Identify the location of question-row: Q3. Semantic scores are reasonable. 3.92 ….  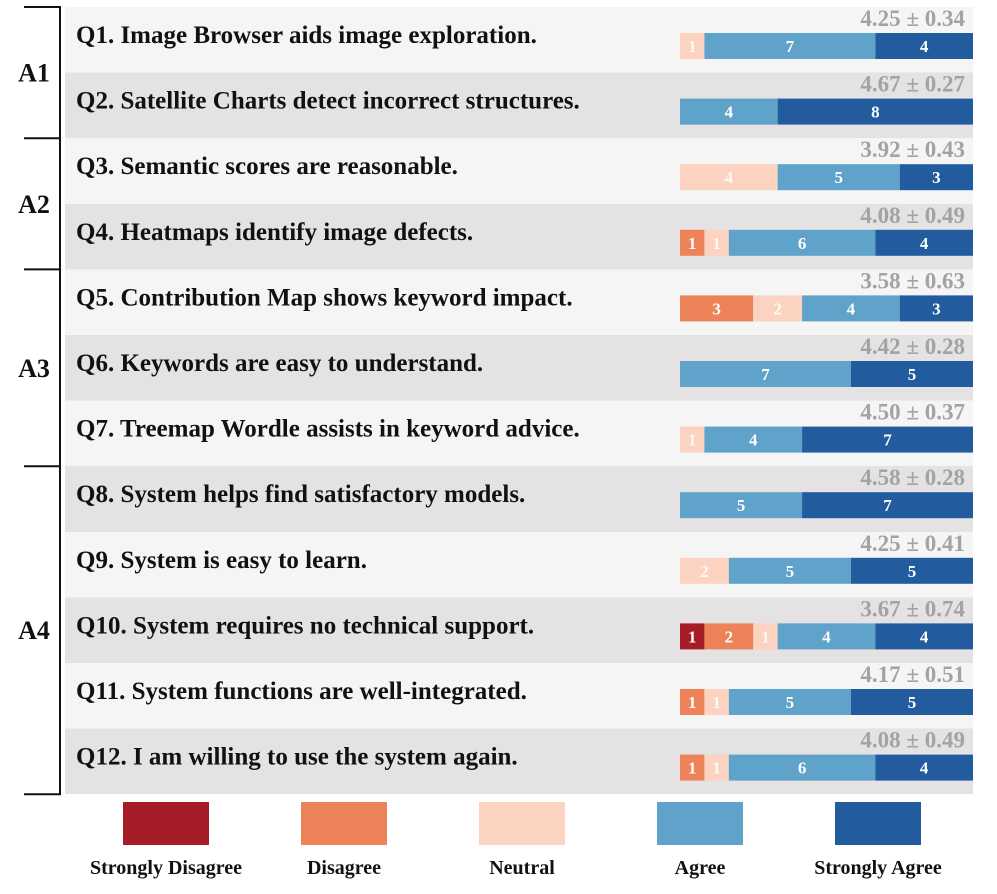
(519, 170).